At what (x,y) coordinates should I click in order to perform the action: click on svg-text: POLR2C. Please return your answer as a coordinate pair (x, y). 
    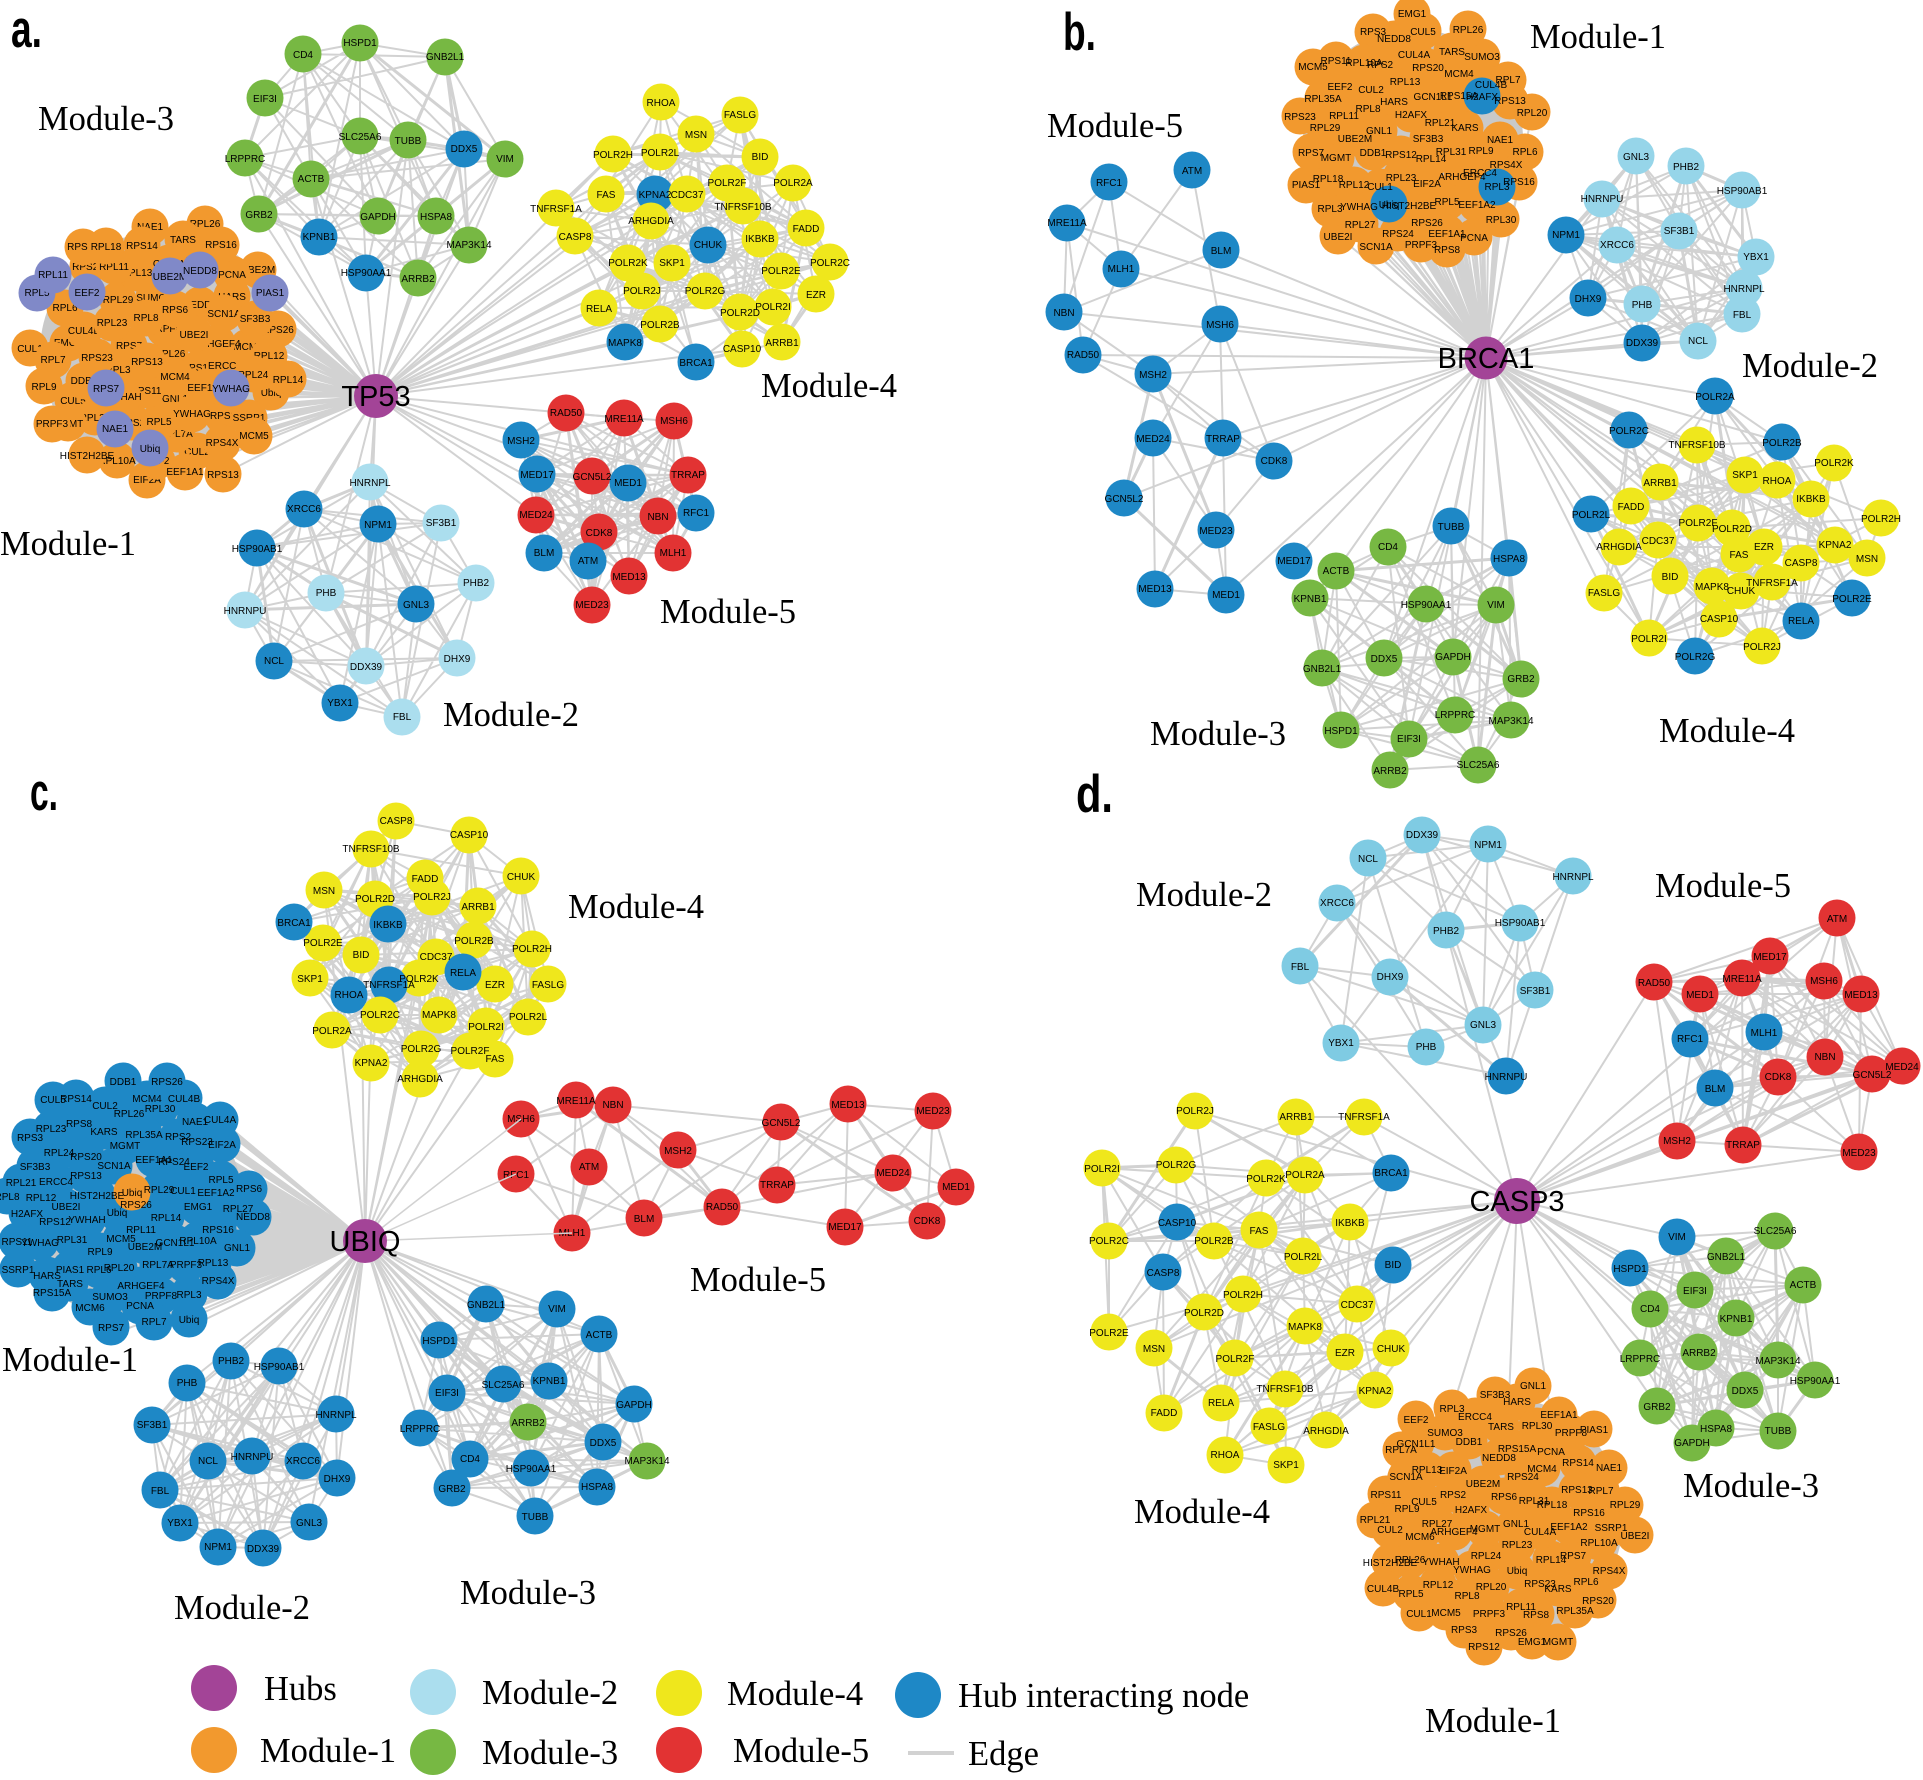
    Looking at the image, I should click on (380, 1015).